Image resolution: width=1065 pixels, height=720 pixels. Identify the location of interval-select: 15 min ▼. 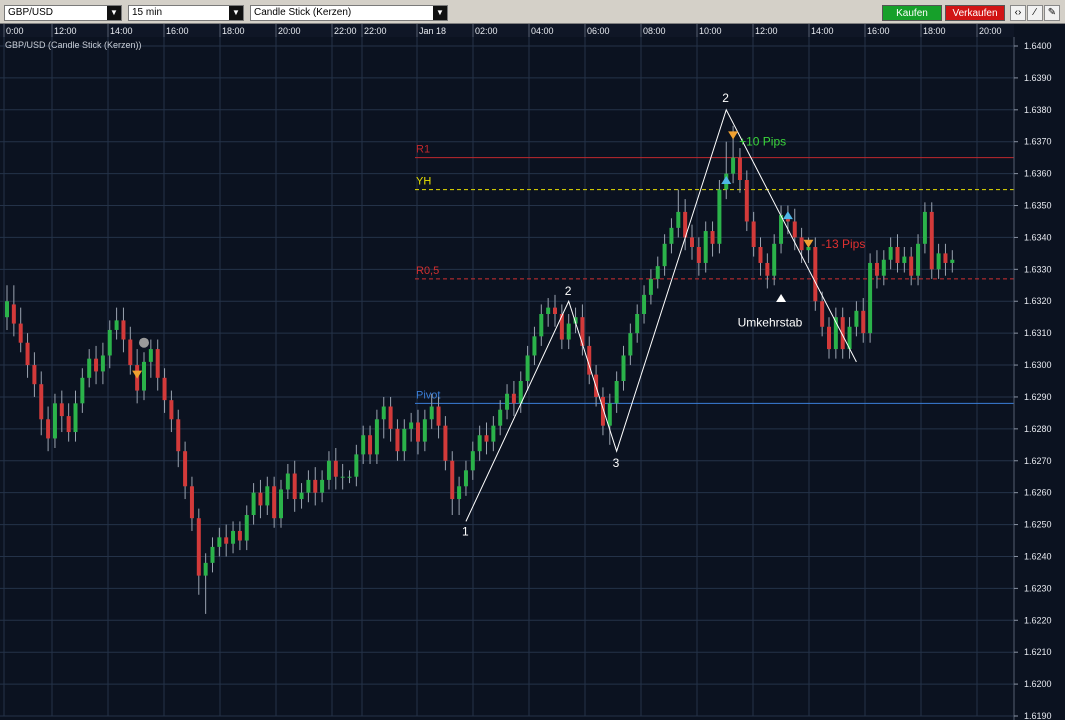
(186, 13).